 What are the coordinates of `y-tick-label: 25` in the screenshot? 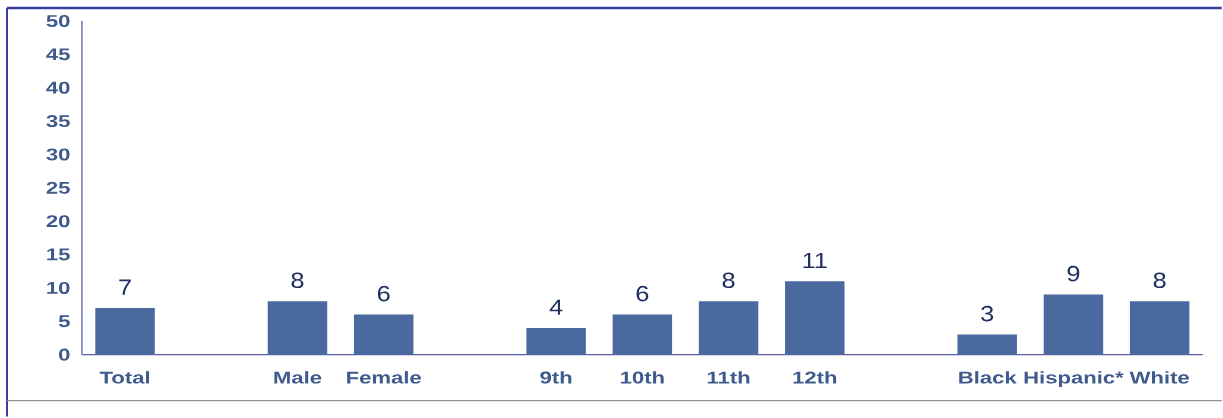 It's located at (58, 188).